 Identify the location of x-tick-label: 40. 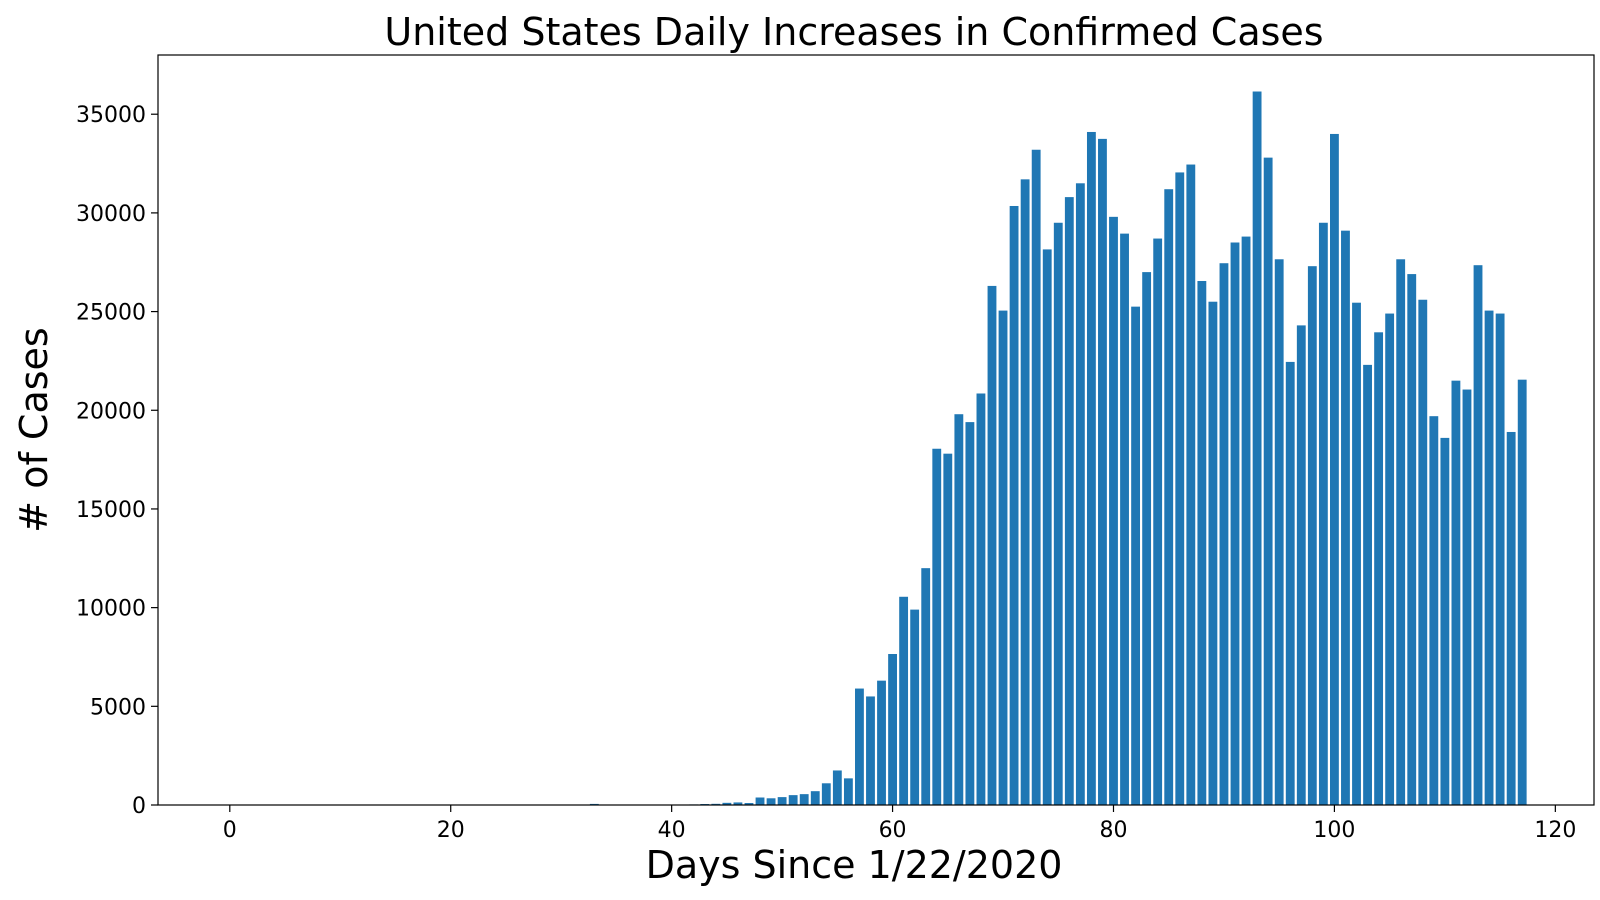
(672, 830).